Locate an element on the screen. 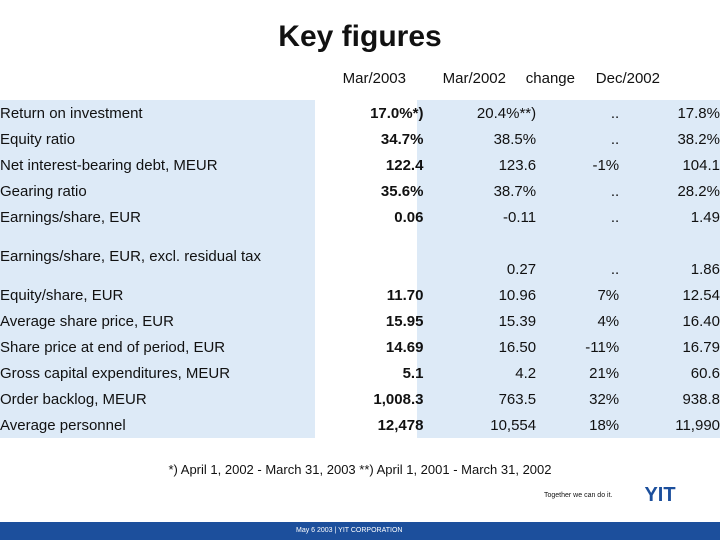  value-mar-2002: 763.5 is located at coordinates (517, 399).